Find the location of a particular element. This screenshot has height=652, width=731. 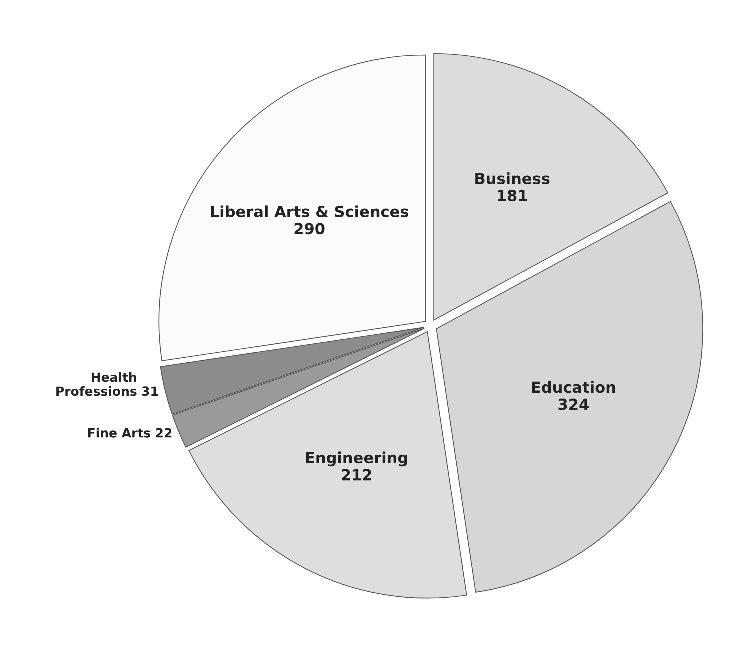

slice-label: Health Professions is located at coordinates (96, 384).